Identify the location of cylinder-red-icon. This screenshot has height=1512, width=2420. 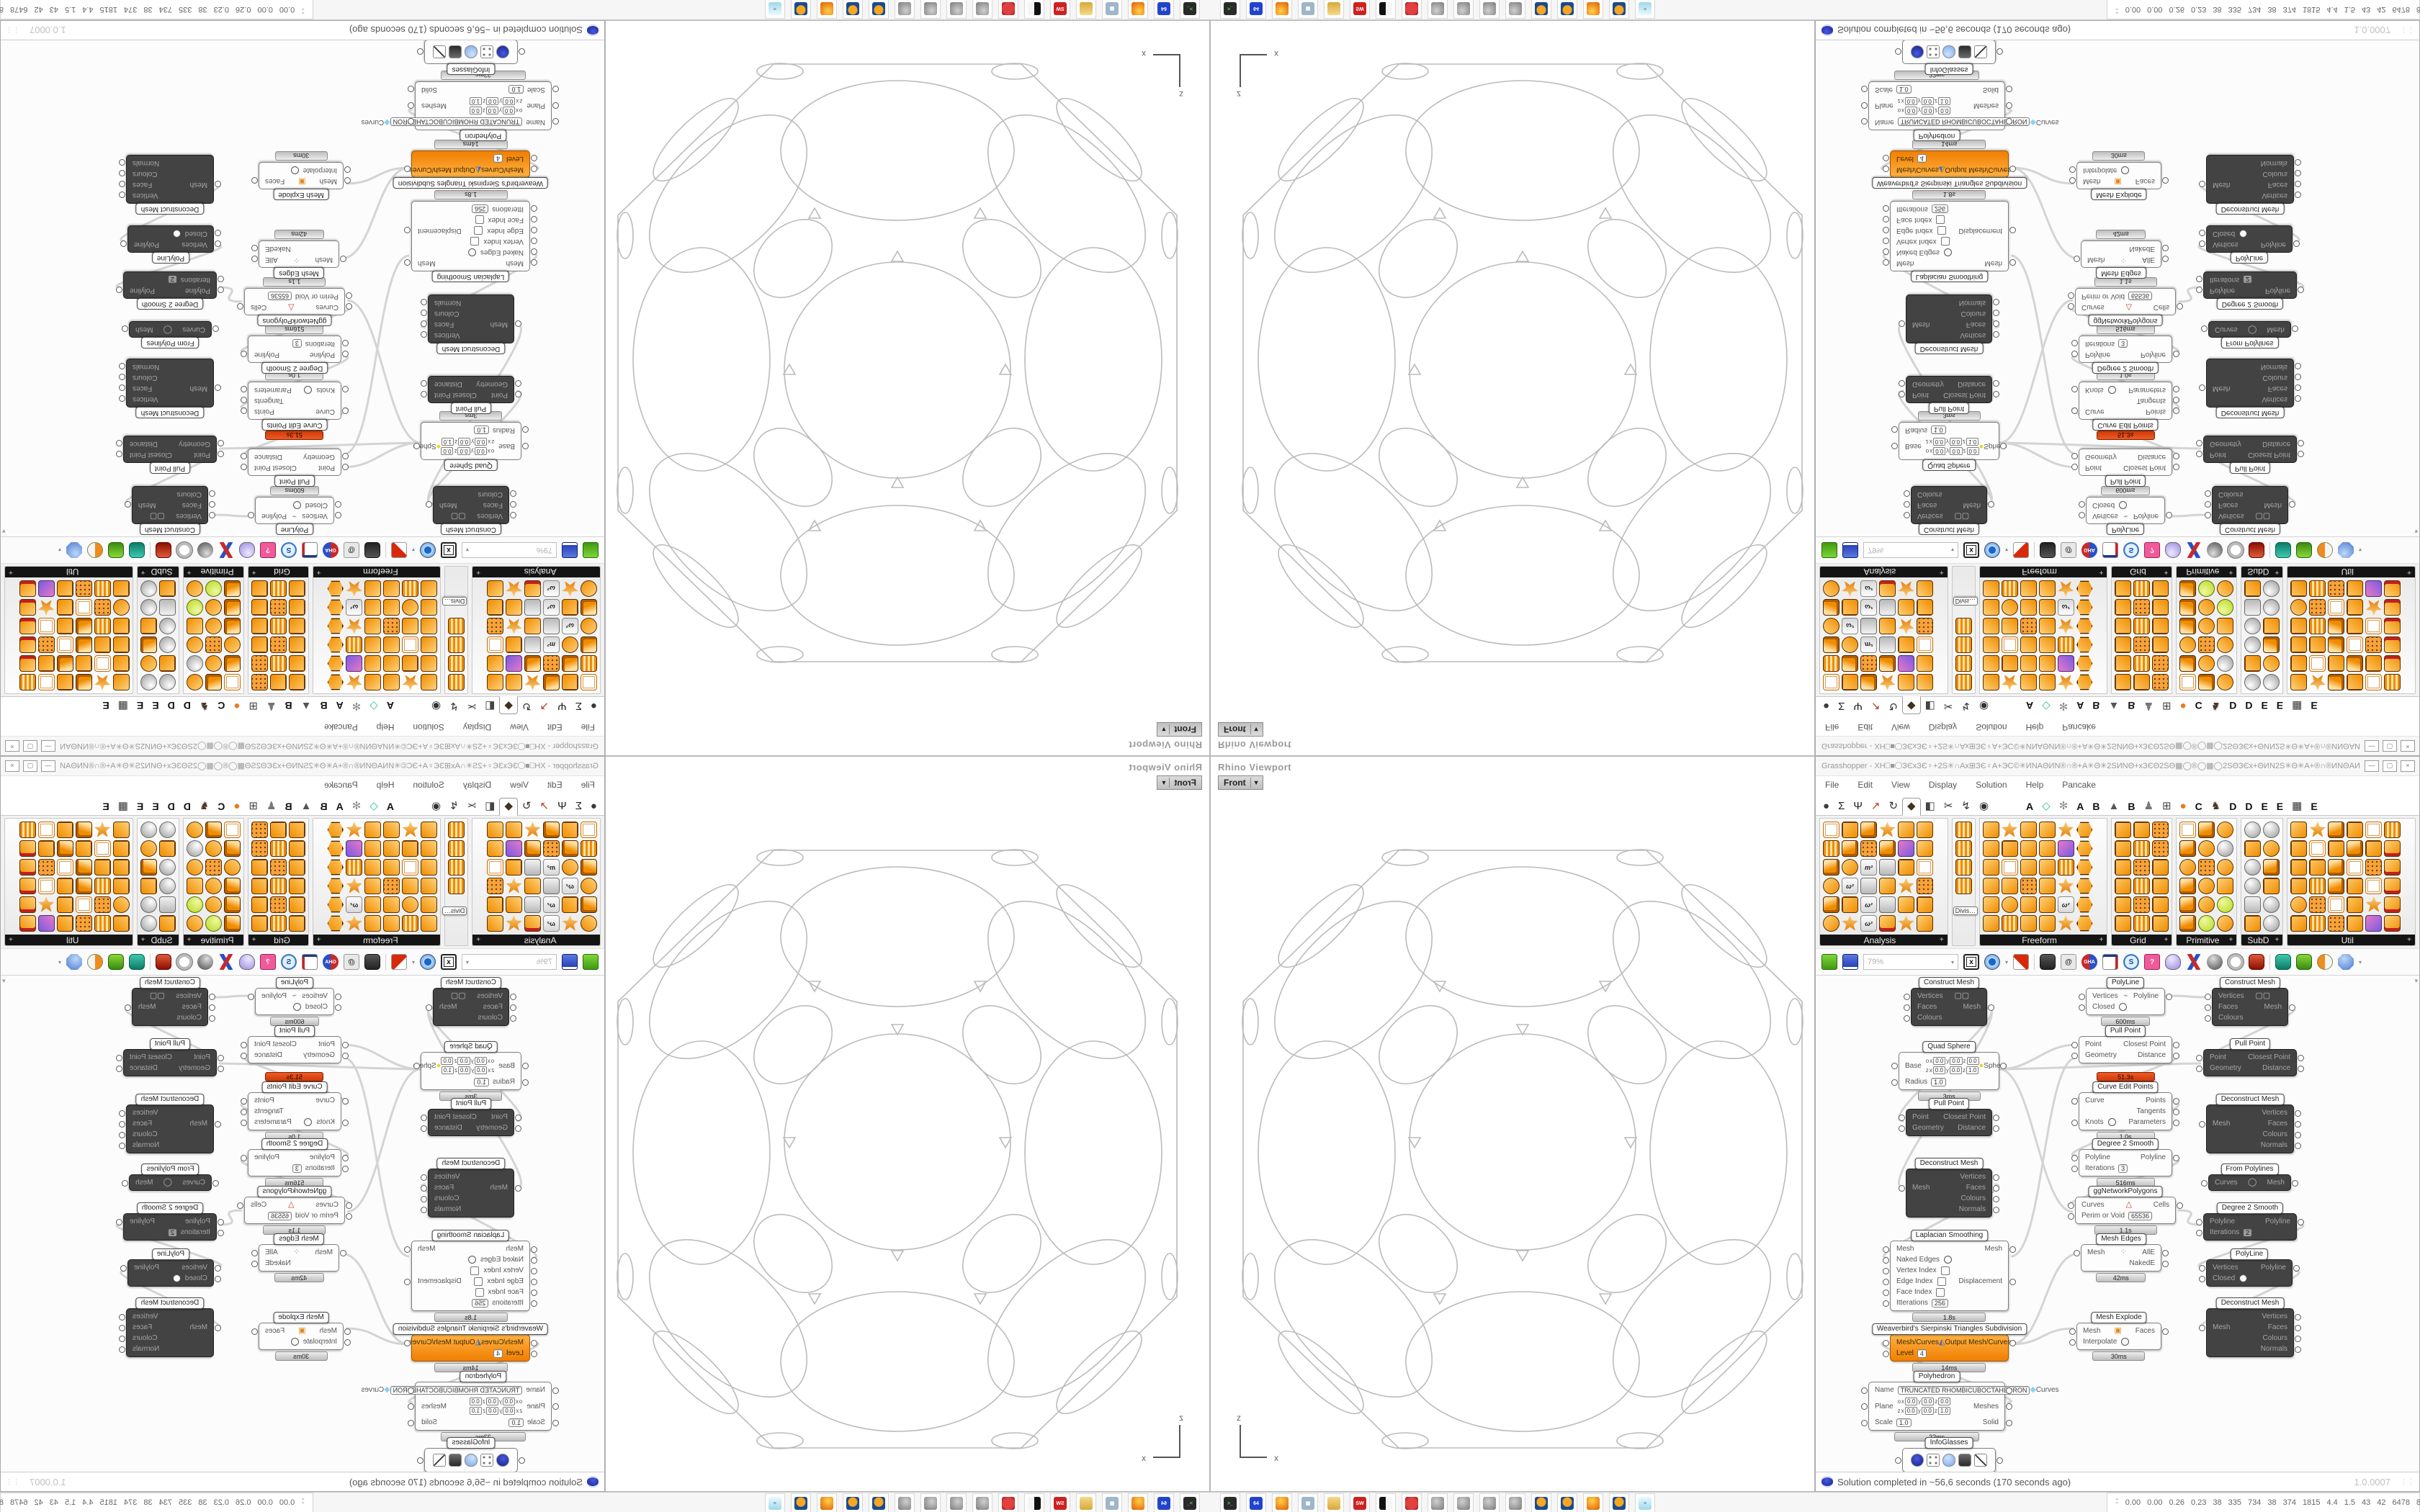
(2257, 962).